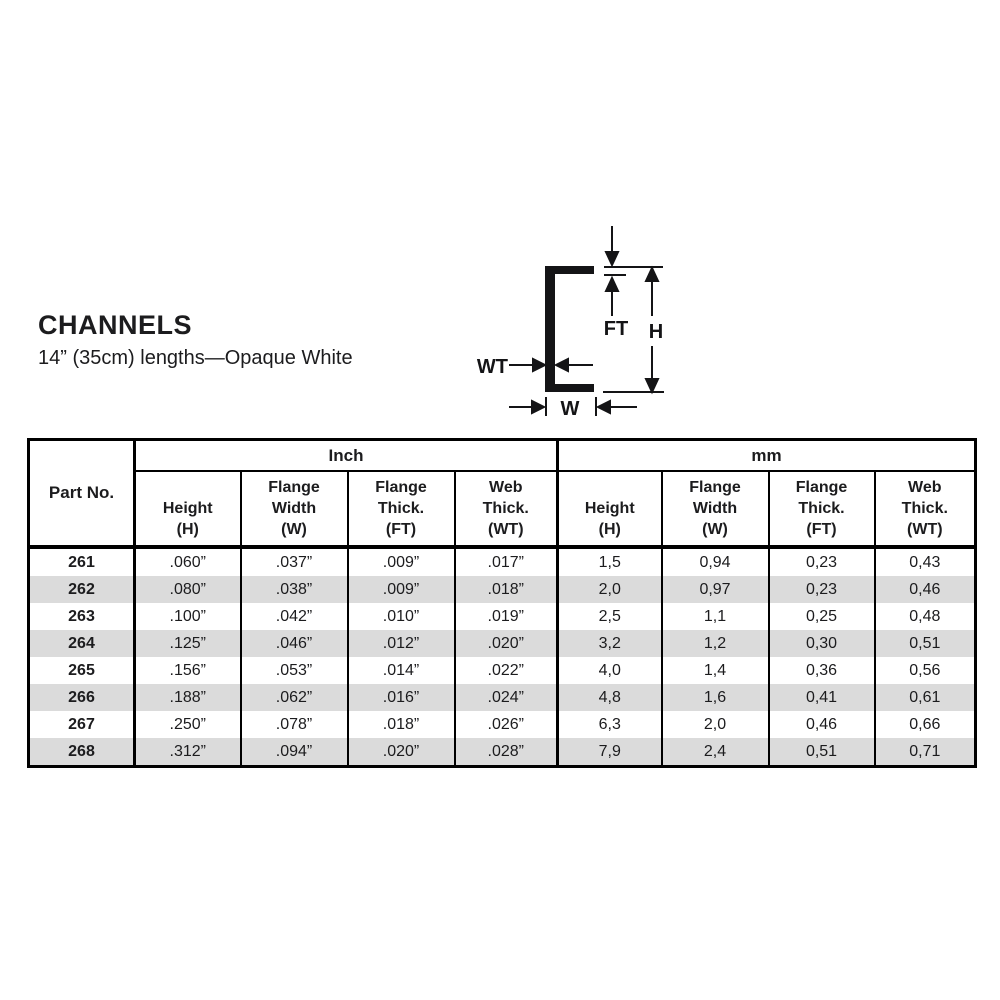 The height and width of the screenshot is (1000, 1000). Describe the element at coordinates (293, 724) in the screenshot. I see `inch-value-cell: .078”` at that location.